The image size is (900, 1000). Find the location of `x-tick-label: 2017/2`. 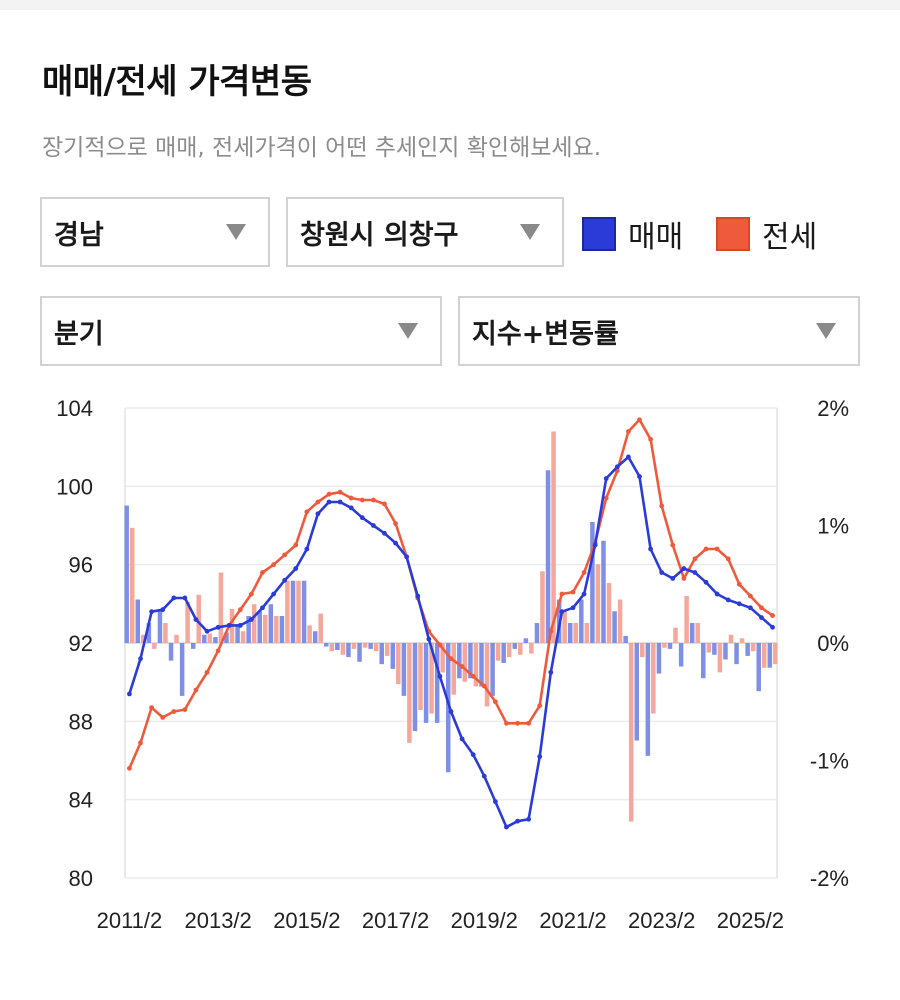

x-tick-label: 2017/2 is located at coordinates (395, 920).